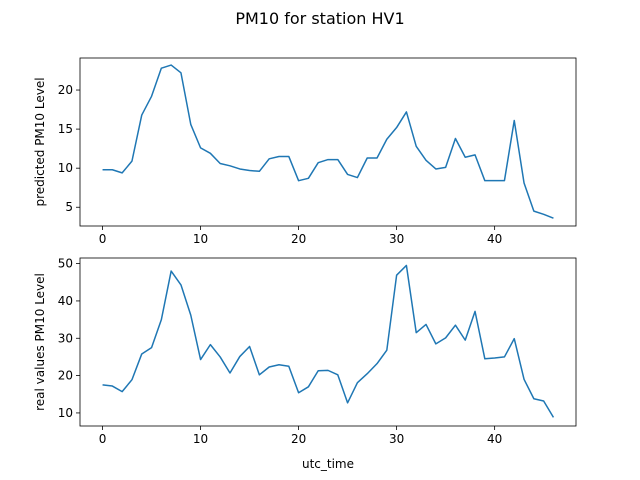 Image resolution: width=640 pixels, height=480 pixels. Describe the element at coordinates (69, 207) in the screenshot. I see `y-tick-label: 5` at that location.